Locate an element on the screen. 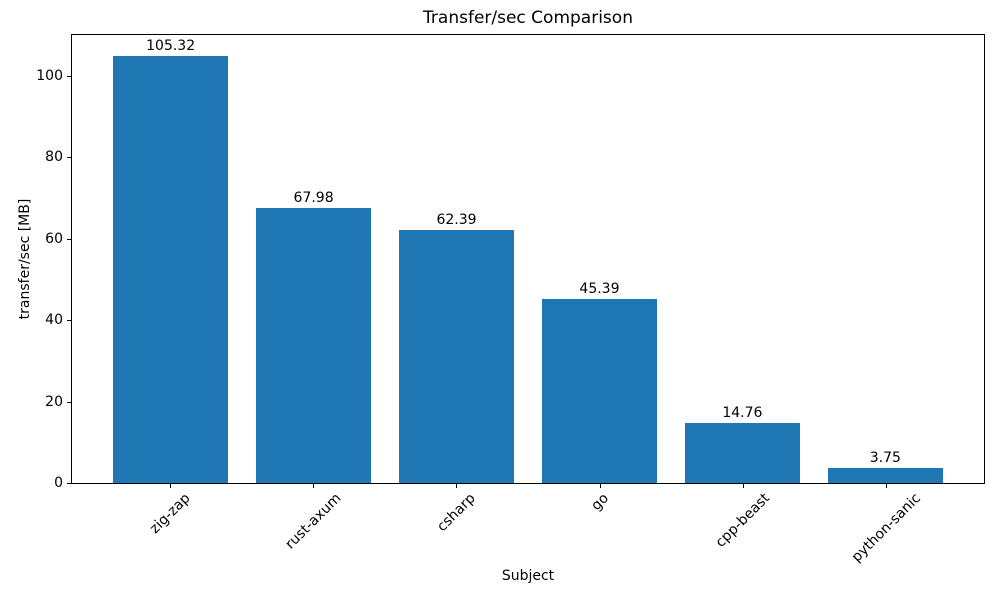 The image size is (1000, 600). bar-value-label: 3.75 is located at coordinates (885, 457).